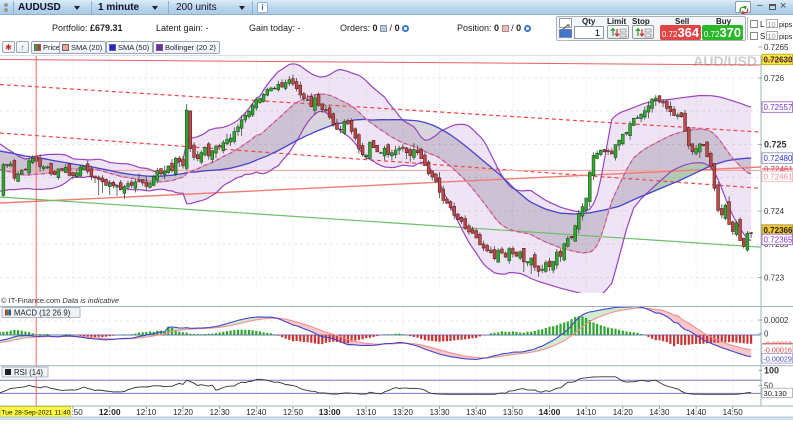 The width and height of the screenshot is (793, 425). What do you see at coordinates (366, 412) in the screenshot?
I see `svg-text: 13:10` at bounding box center [366, 412].